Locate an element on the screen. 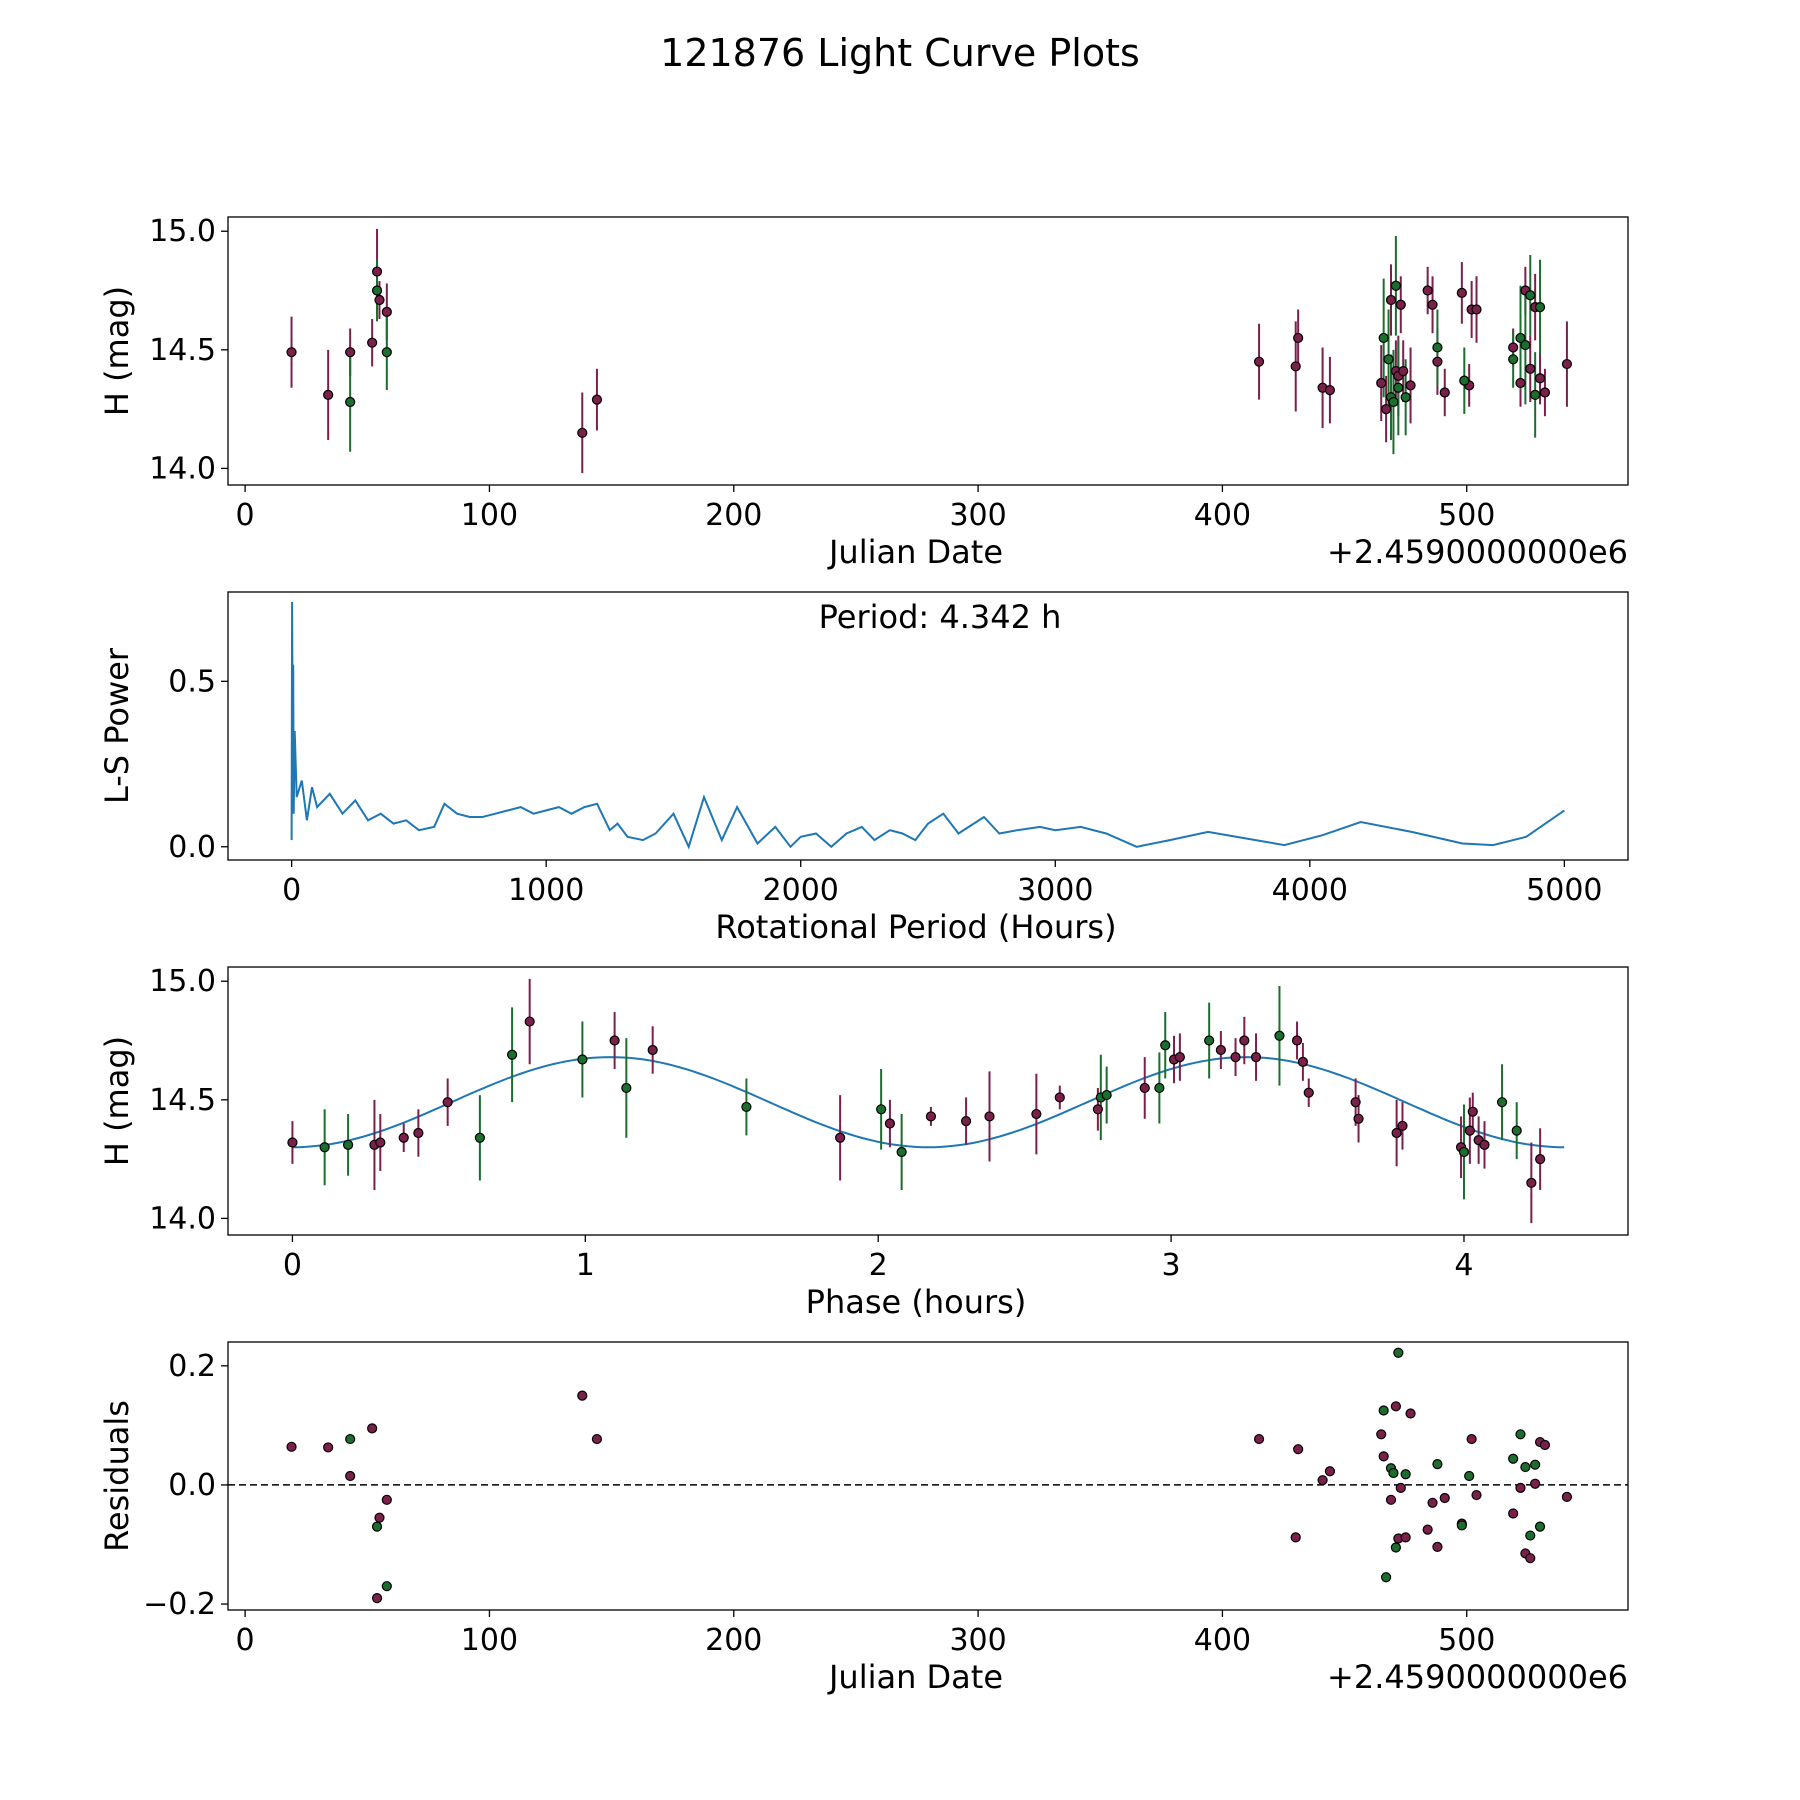  plot-area is located at coordinates (926, 1101).